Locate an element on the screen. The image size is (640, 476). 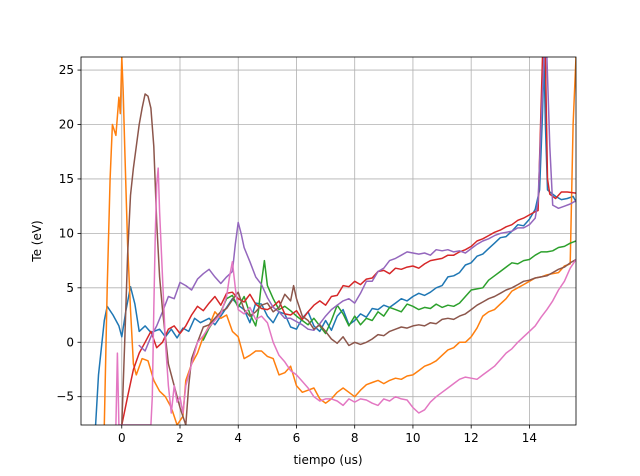
x-tick-label: 12 is located at coordinates (471, 438).